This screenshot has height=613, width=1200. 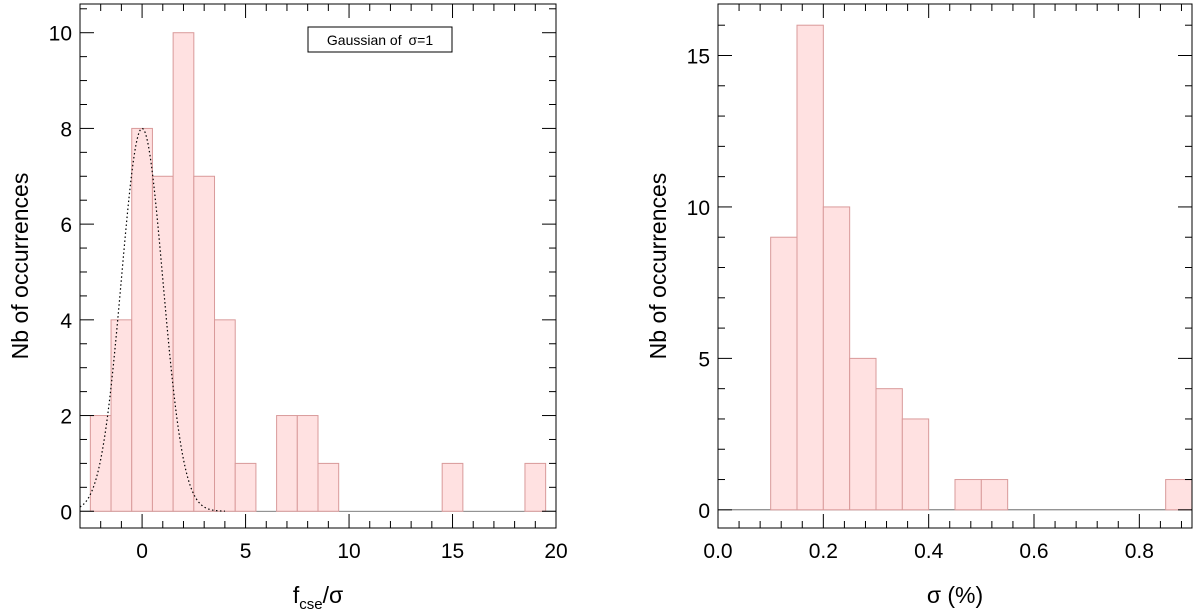 What do you see at coordinates (823, 551) in the screenshot?
I see `right-x-tick-label-1: 0.2` at bounding box center [823, 551].